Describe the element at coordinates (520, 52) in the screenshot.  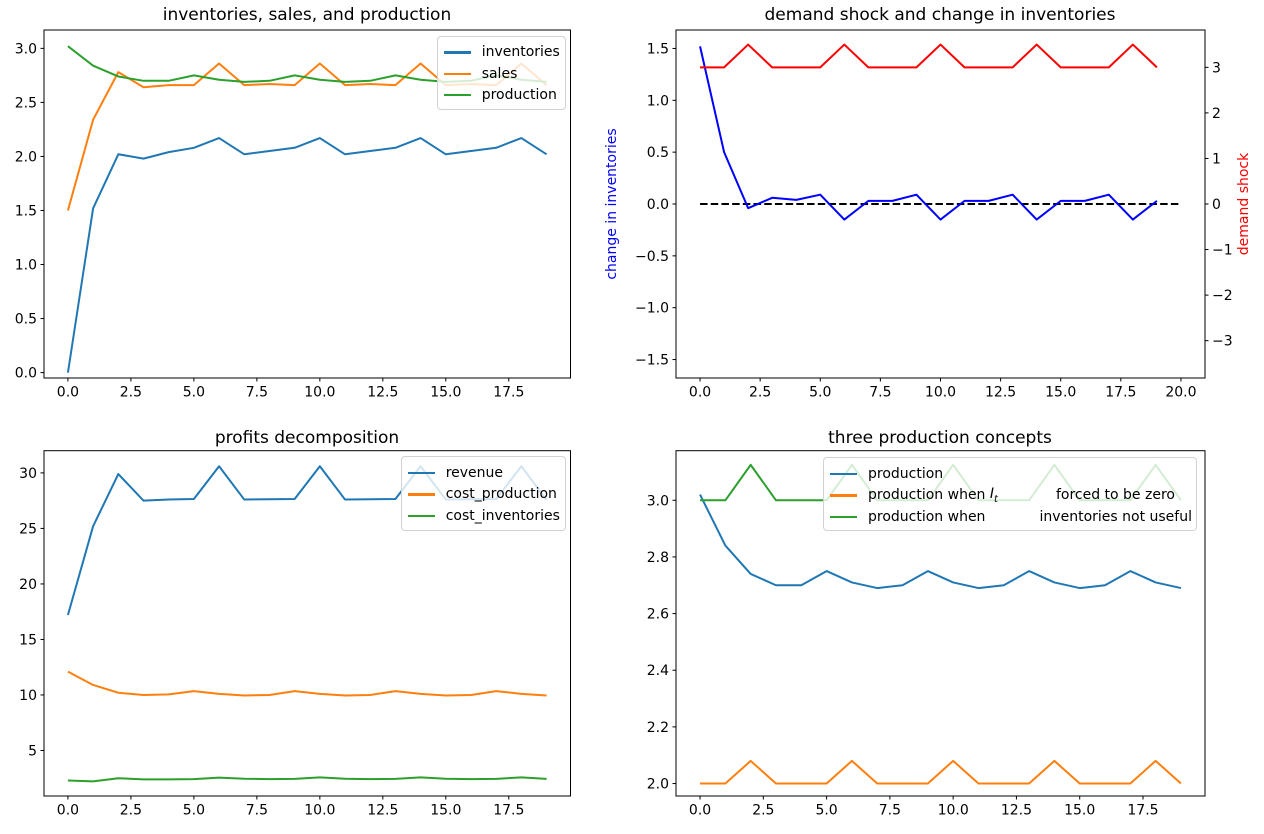
I see `legend-label-text: inventories` at that location.